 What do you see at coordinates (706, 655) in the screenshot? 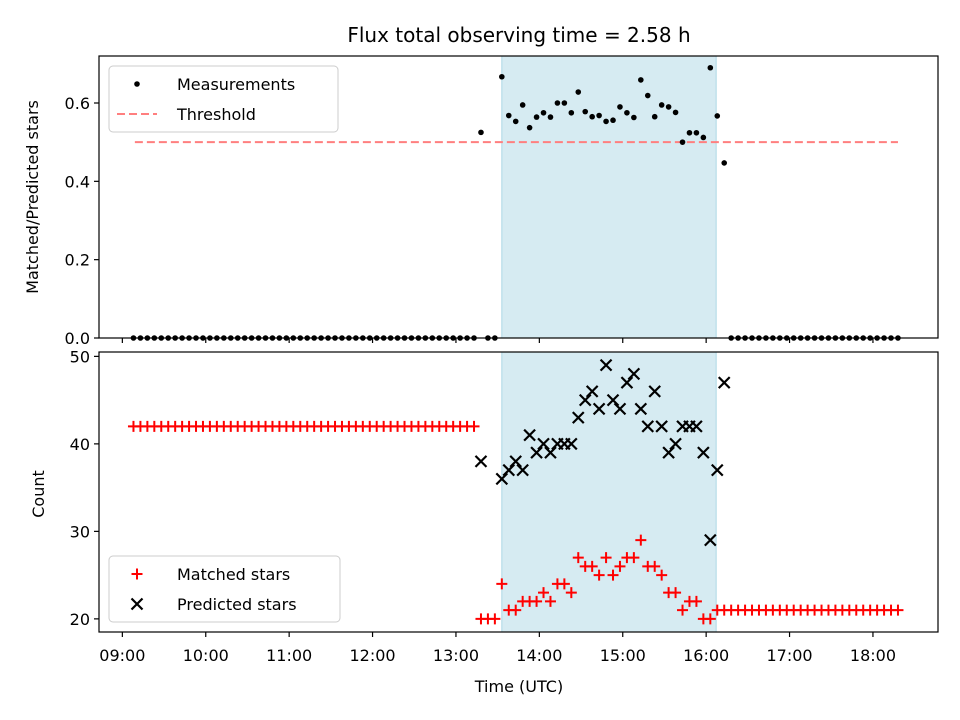
I see `x-tick-label-7: 16:00` at bounding box center [706, 655].